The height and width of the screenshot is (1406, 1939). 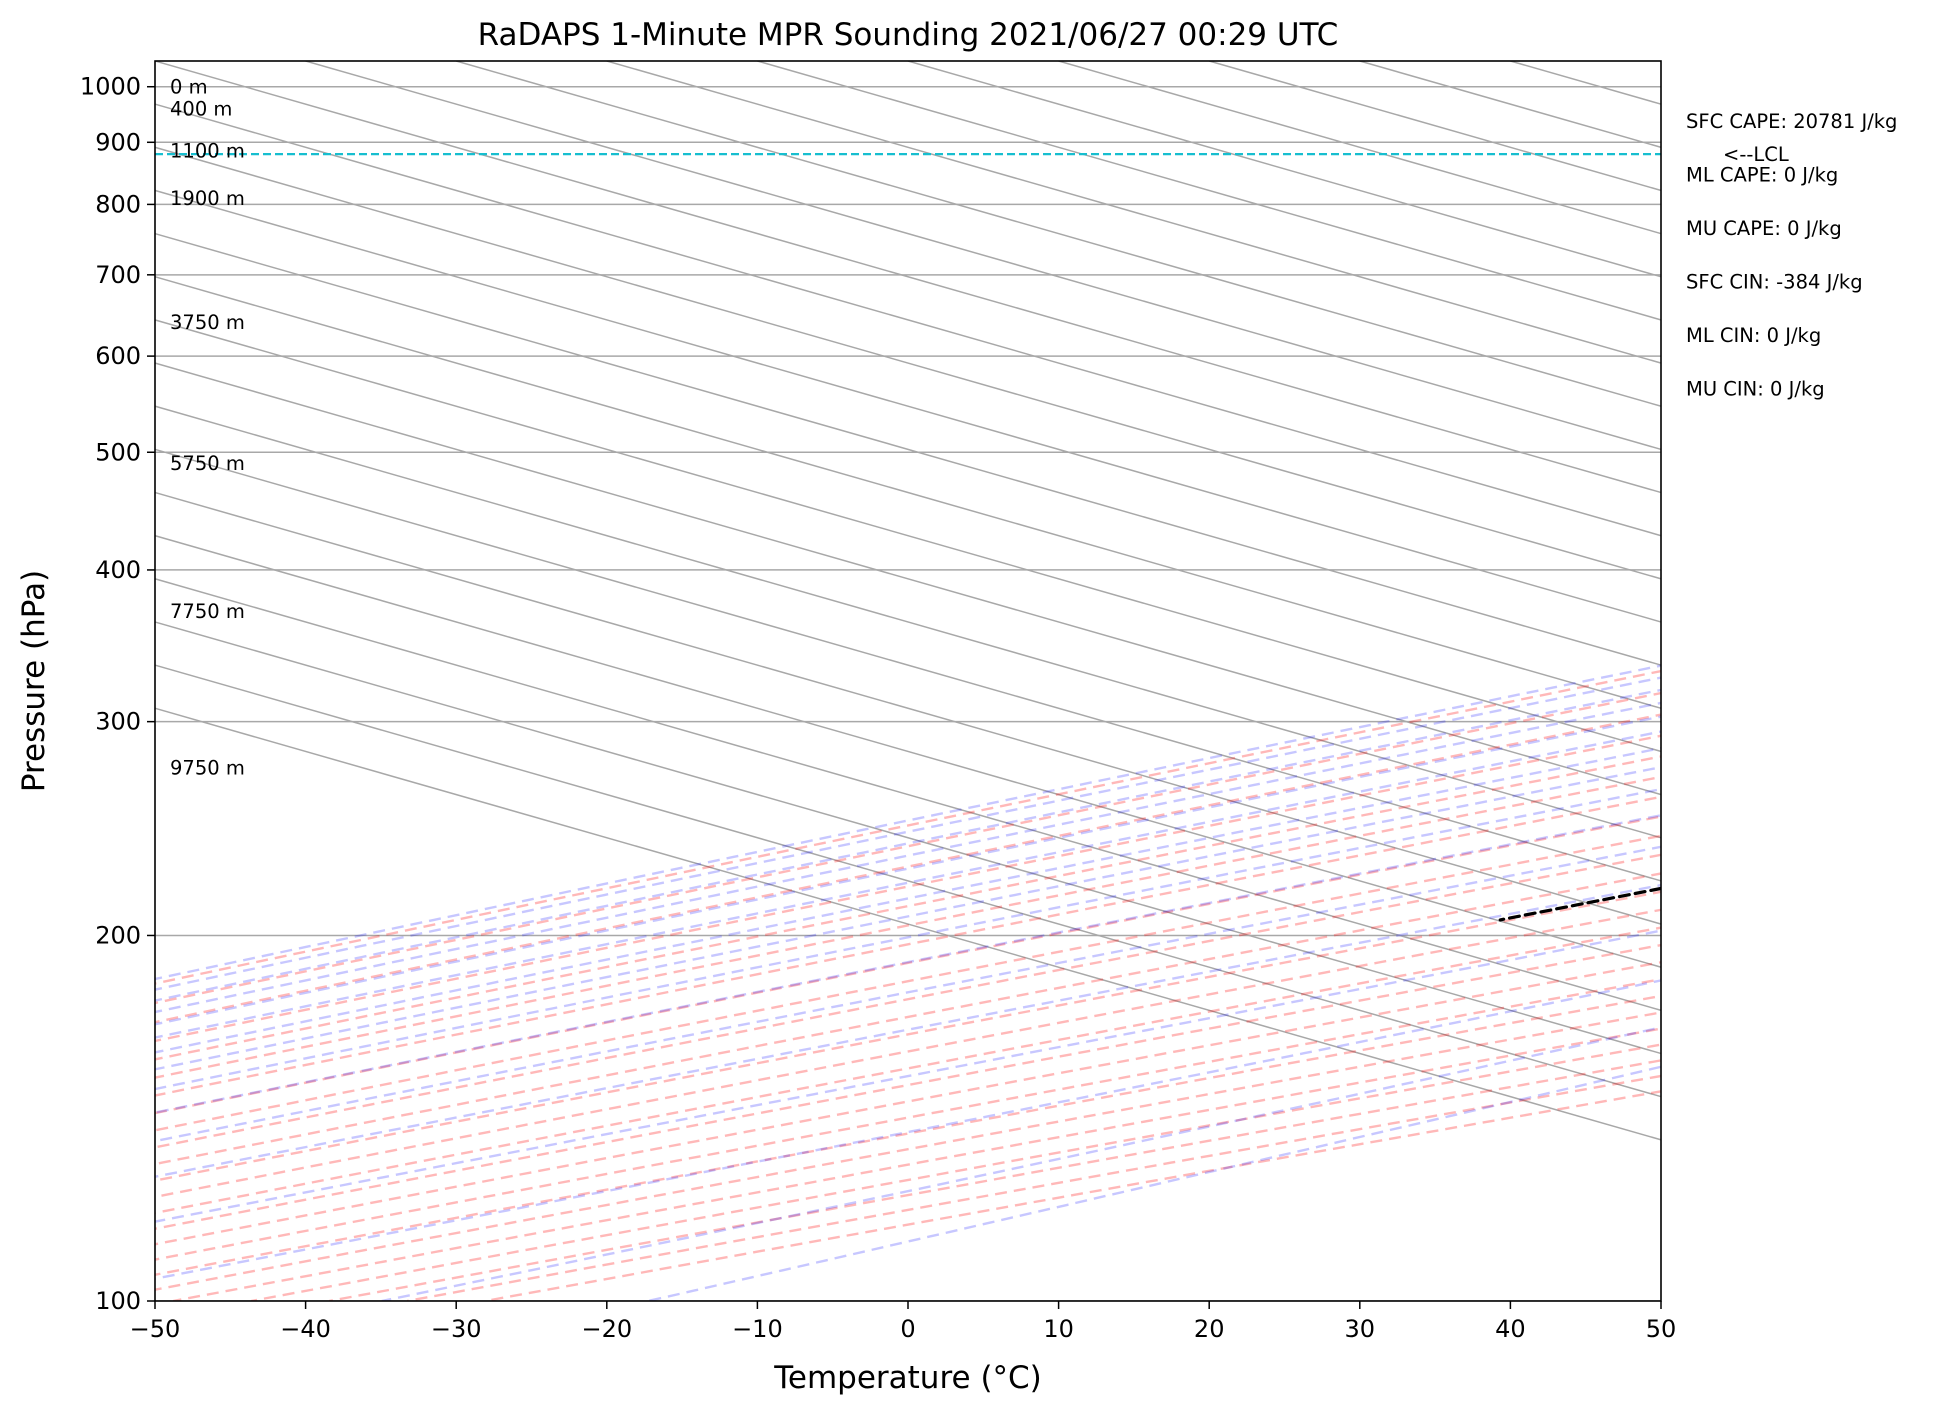 I want to click on index-label: MU CIN: 0 J/kg, so click(x=1755, y=389).